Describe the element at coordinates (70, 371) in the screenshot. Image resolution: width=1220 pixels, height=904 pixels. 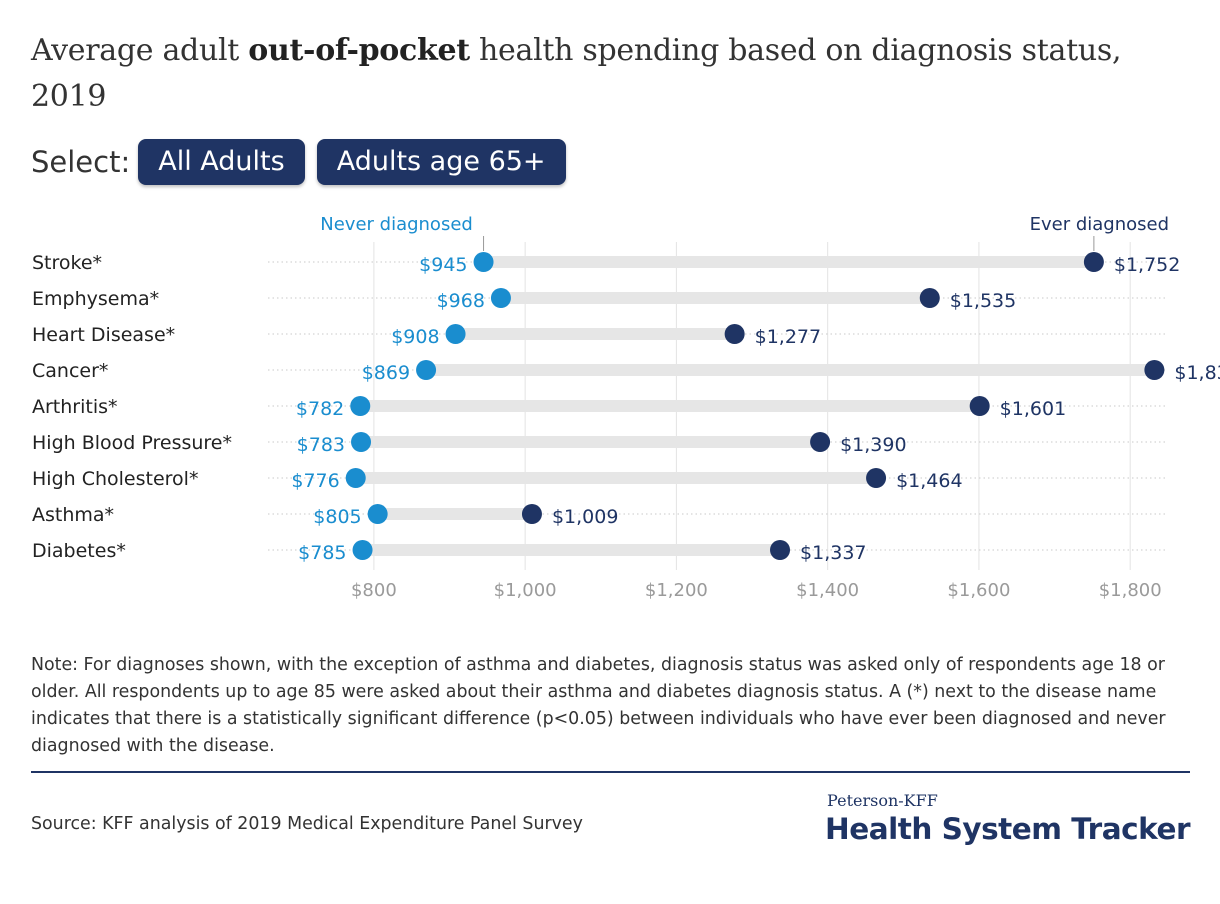
I see `category-label: Cancer*` at that location.